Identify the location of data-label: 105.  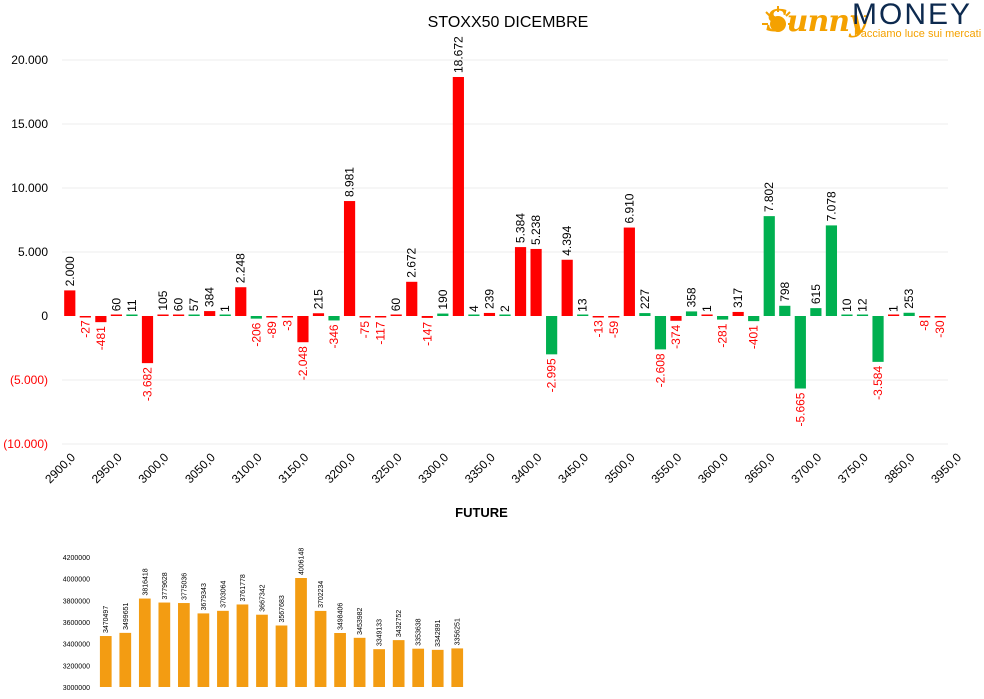
(163, 300).